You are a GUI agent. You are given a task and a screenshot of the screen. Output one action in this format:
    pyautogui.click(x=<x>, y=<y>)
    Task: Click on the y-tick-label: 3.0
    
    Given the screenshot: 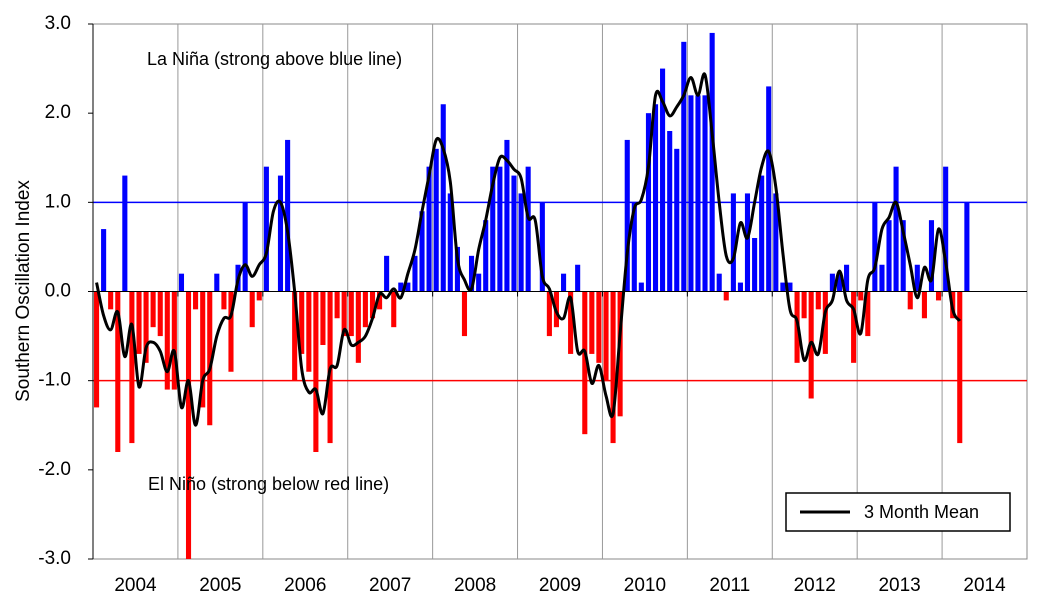 What is the action you would take?
    pyautogui.click(x=58, y=23)
    